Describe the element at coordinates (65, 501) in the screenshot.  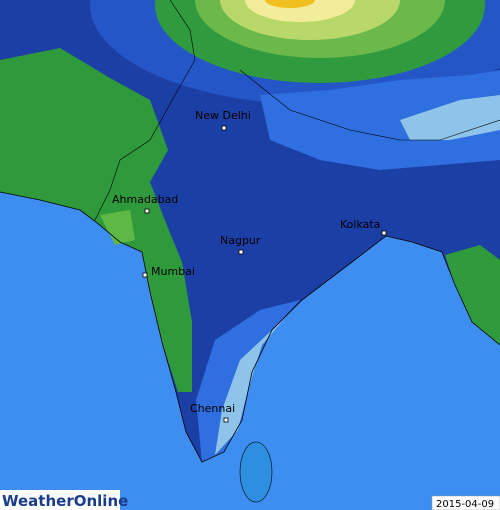
I see `logo: WeatherOnline` at that location.